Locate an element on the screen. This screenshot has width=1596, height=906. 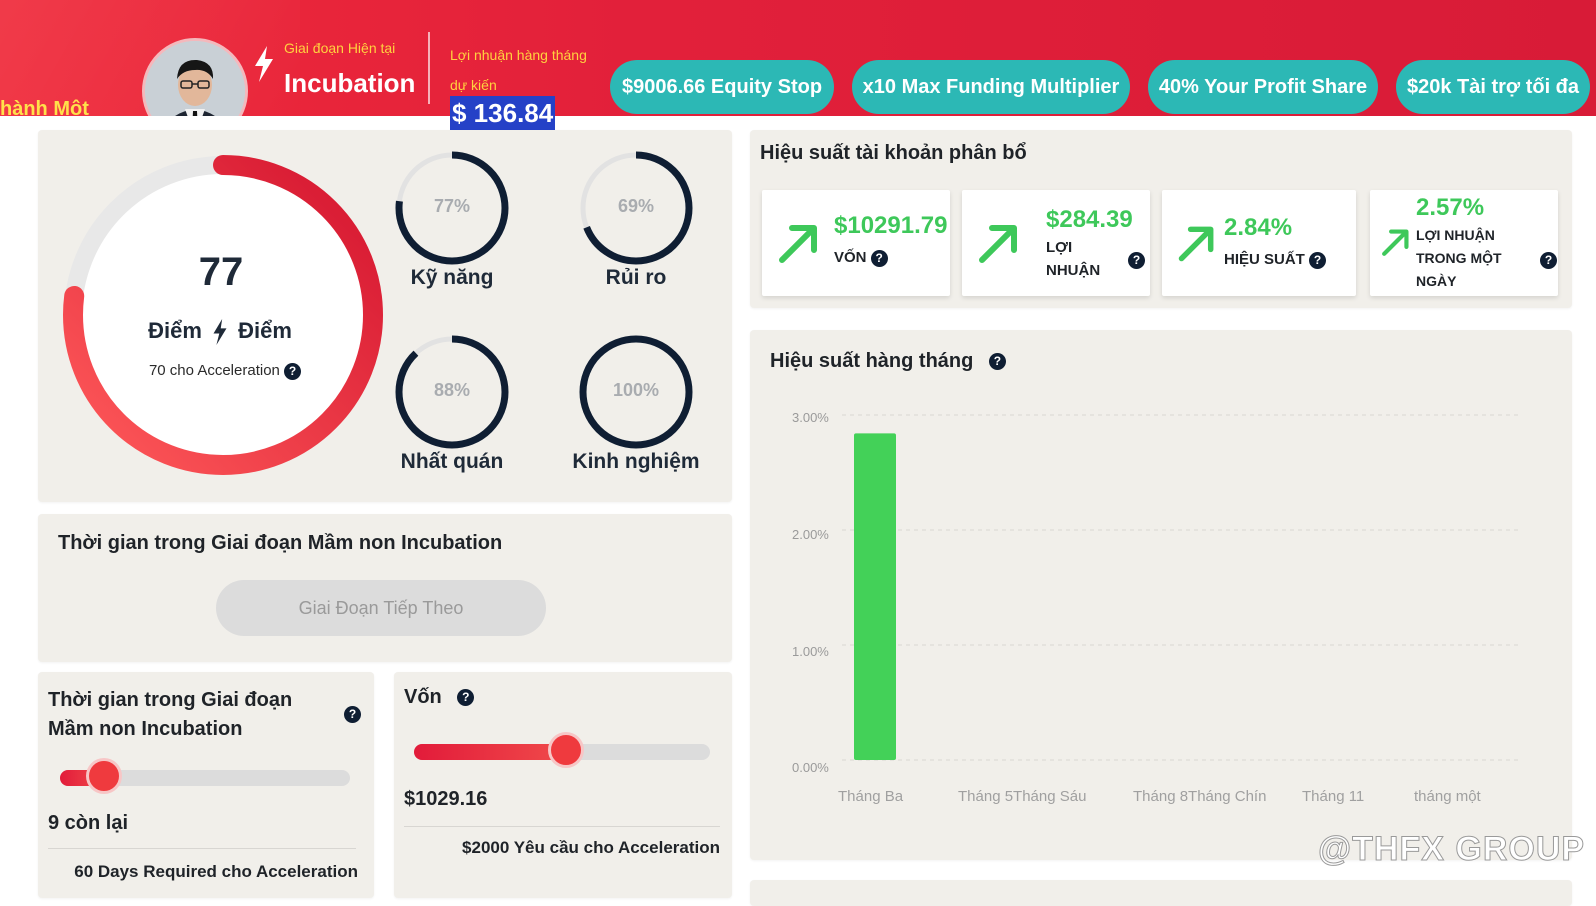
risk-label: Rủi ro is located at coordinates (636, 277).